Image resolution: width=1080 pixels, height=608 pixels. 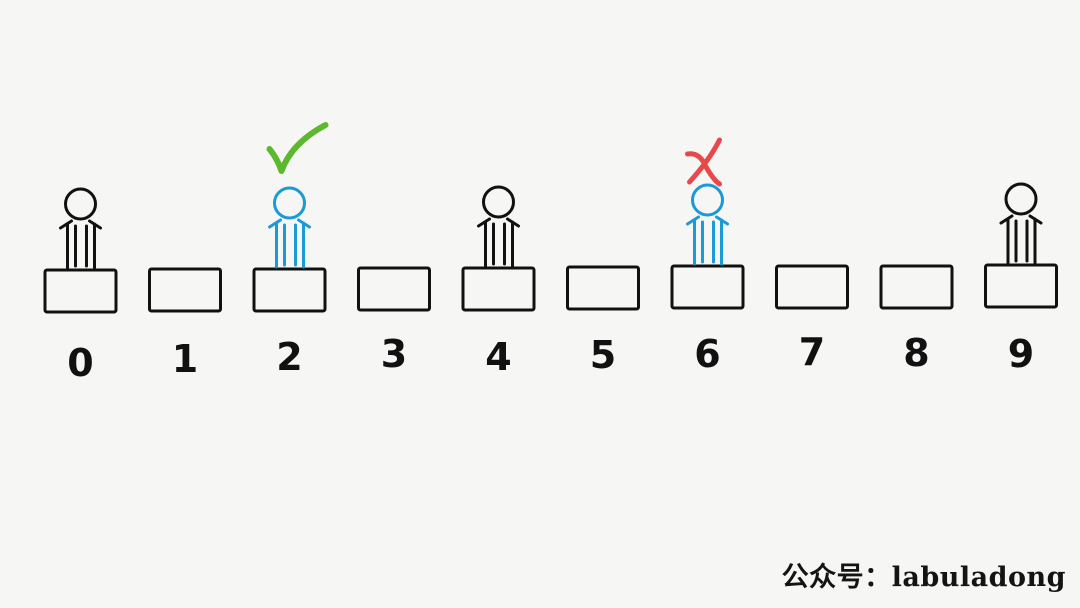 I want to click on person-seat-9-icon, so click(x=1021, y=223).